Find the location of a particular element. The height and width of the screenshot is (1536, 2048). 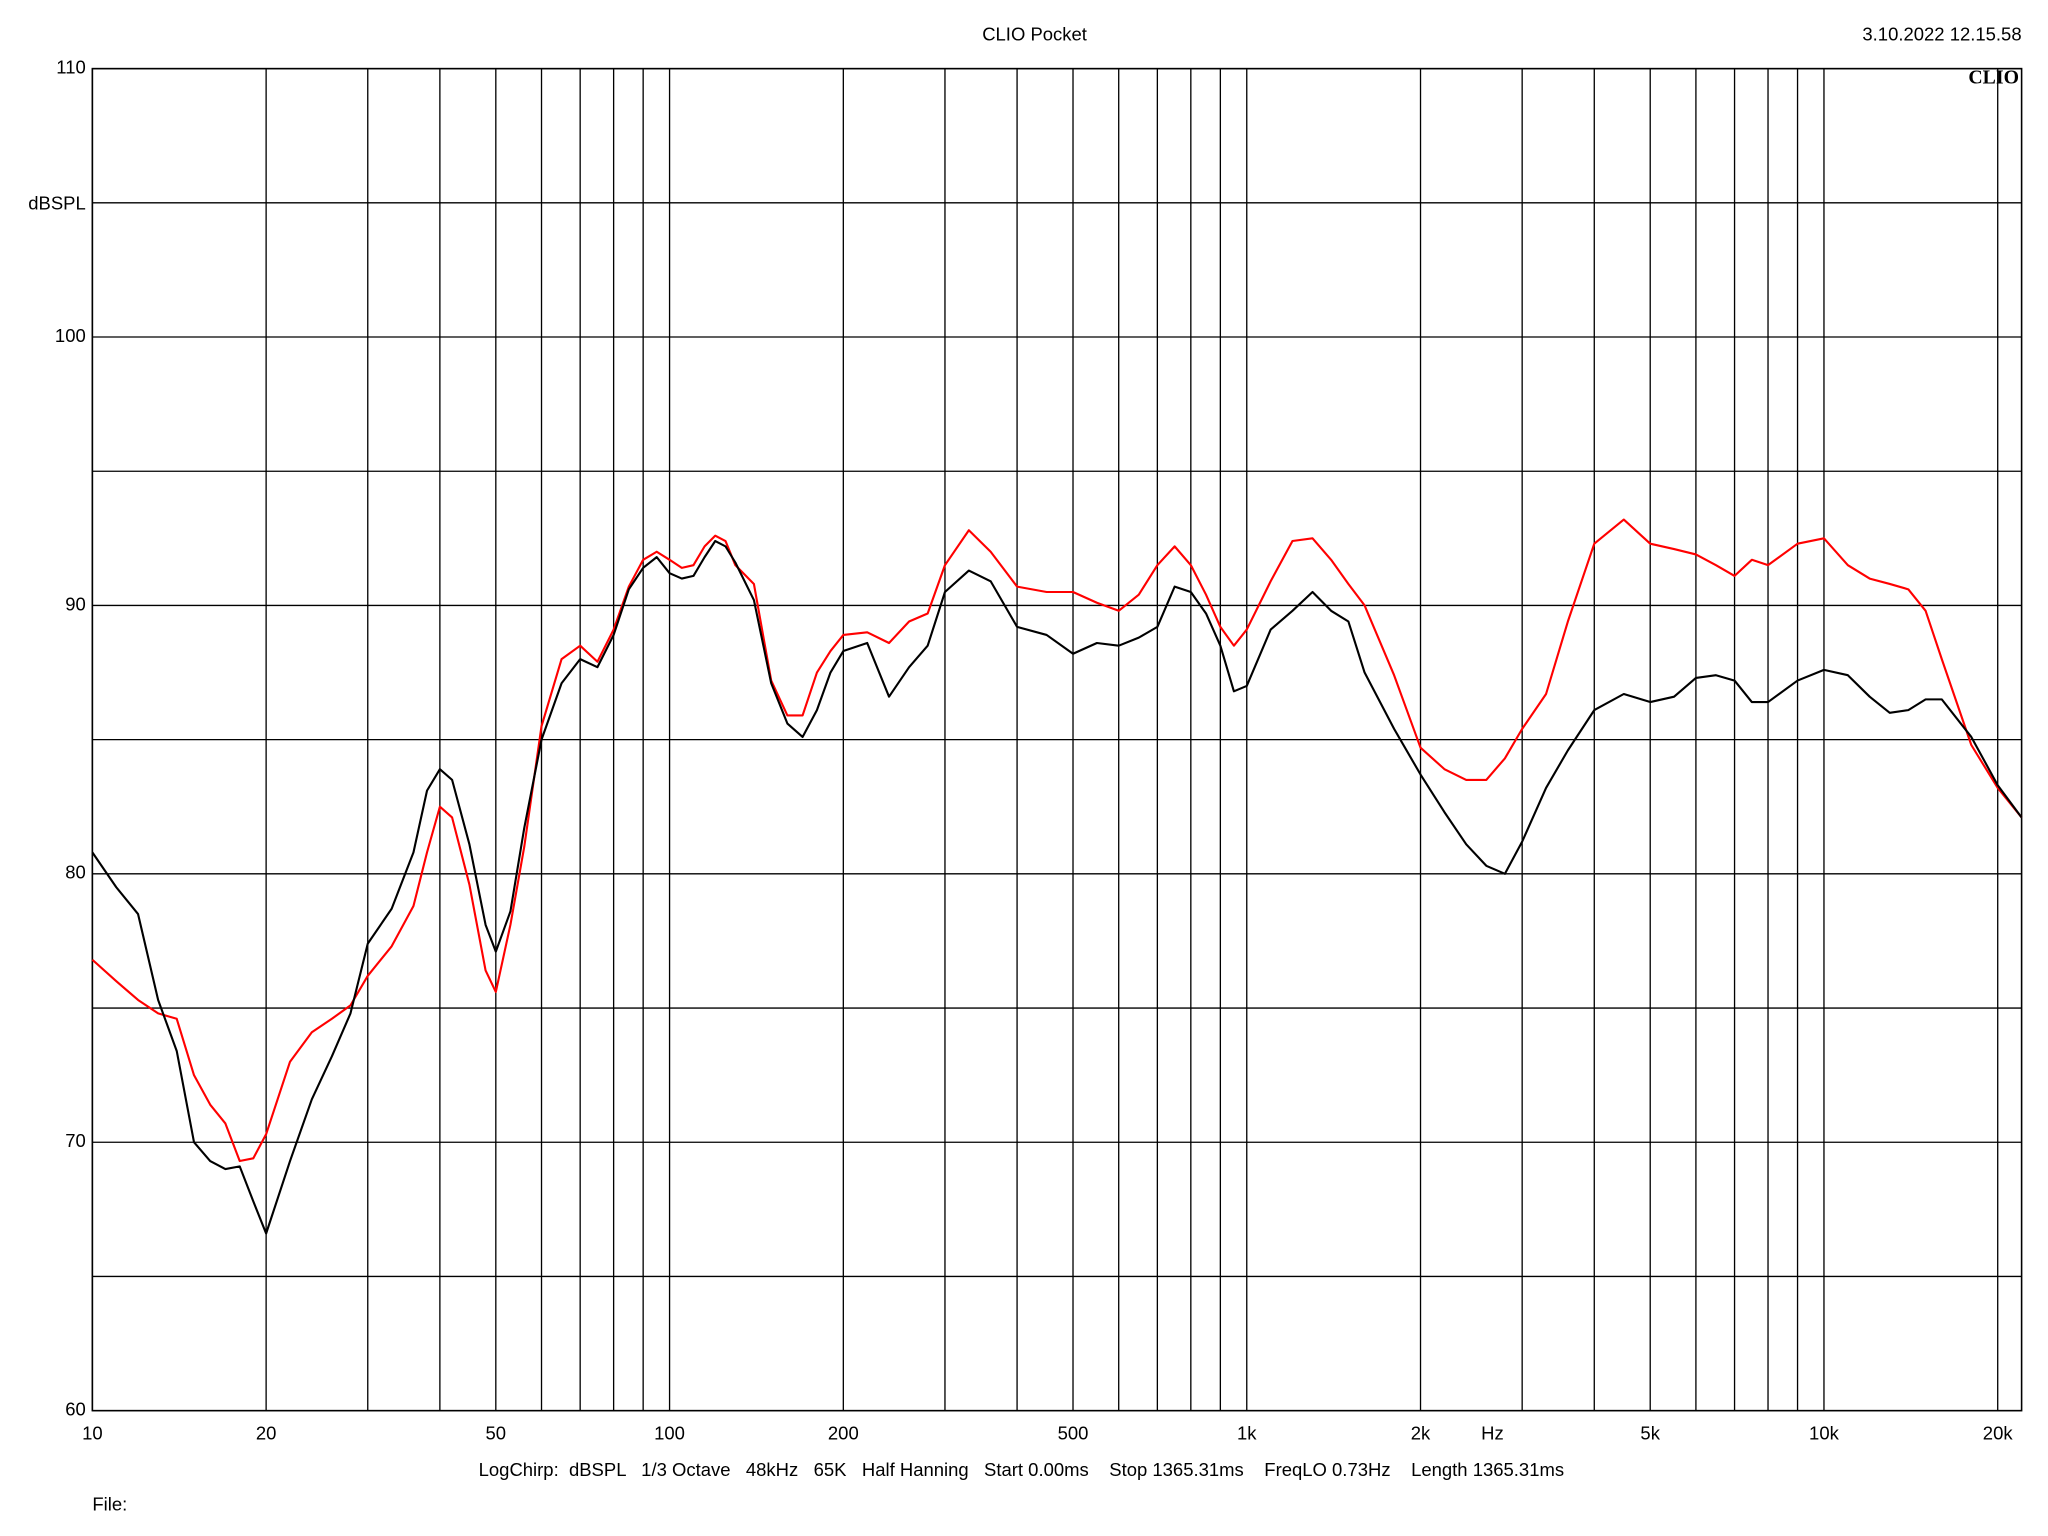

y-tick-label: 110 is located at coordinates (70, 66).